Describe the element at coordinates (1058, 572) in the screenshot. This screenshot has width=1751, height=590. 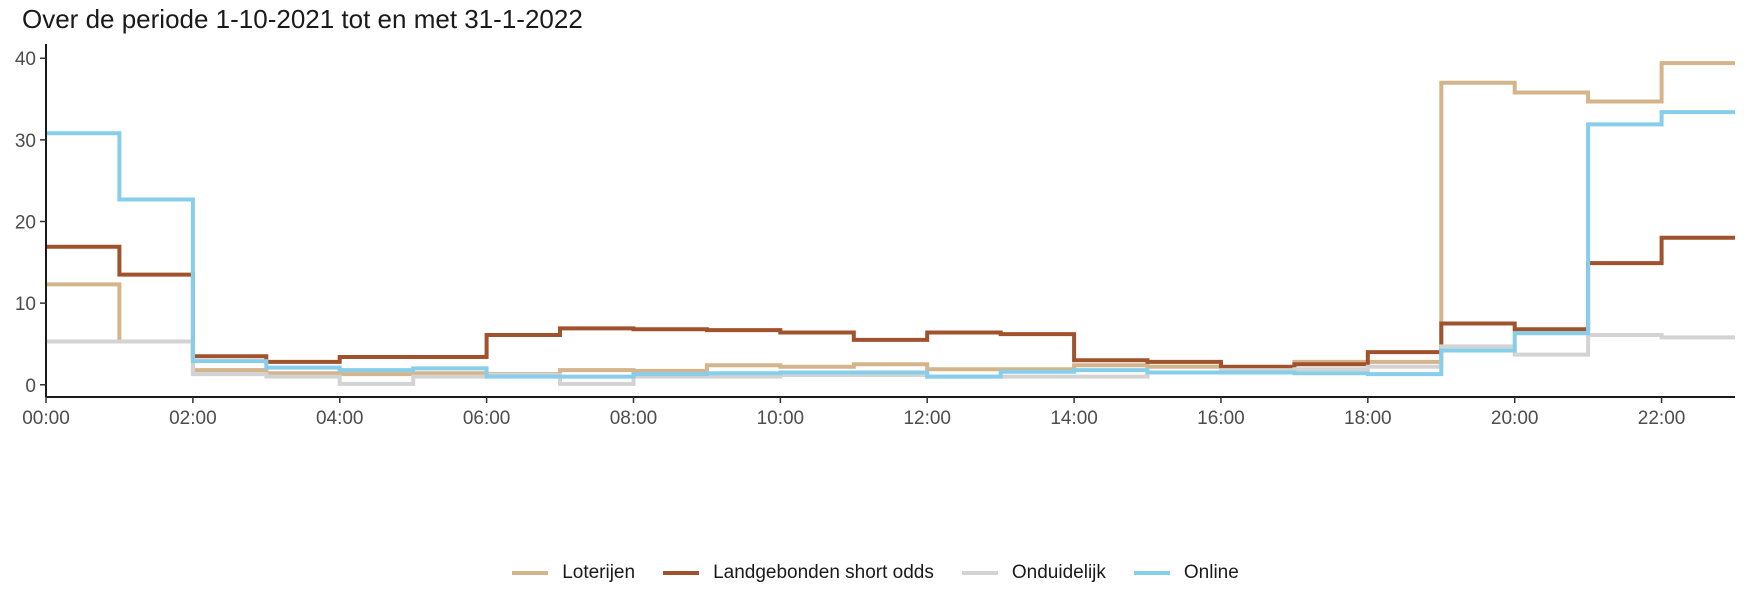
I see `legend-label-onduidelijk: Onduidelijk` at that location.